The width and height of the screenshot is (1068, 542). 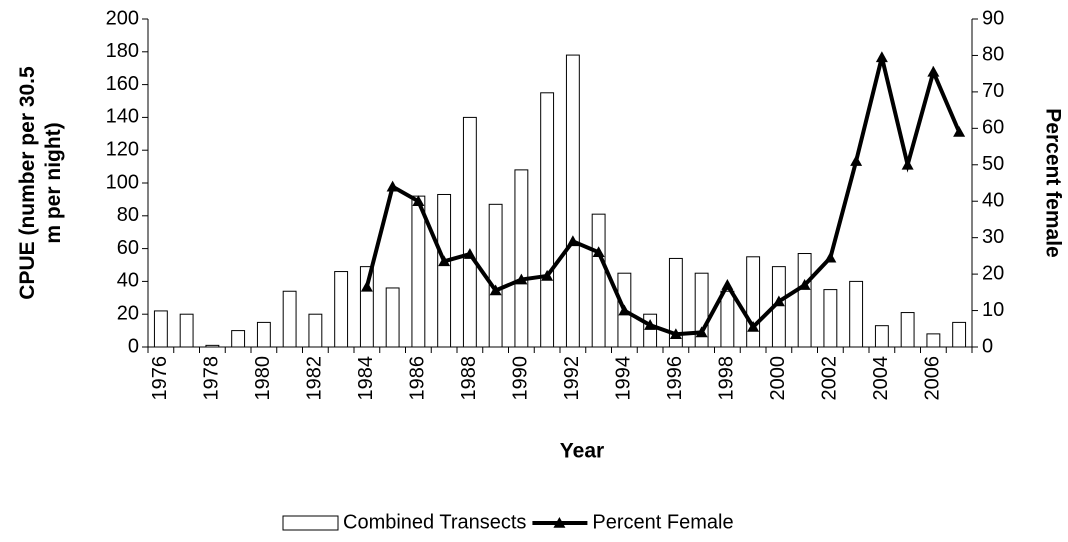 I want to click on y-tick-label: 180, so click(x=122, y=51).